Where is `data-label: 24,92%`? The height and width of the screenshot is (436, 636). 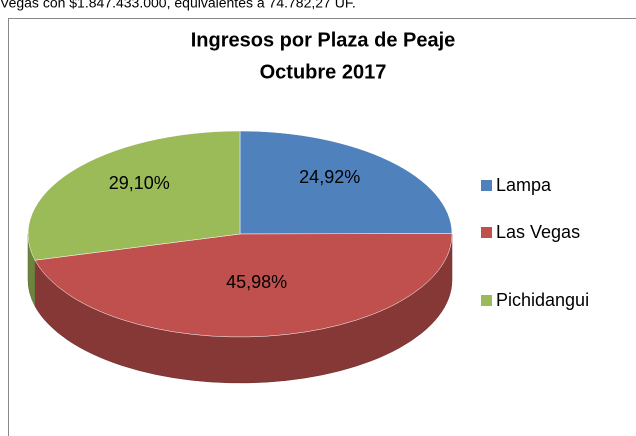
data-label: 24,92% is located at coordinates (329, 177).